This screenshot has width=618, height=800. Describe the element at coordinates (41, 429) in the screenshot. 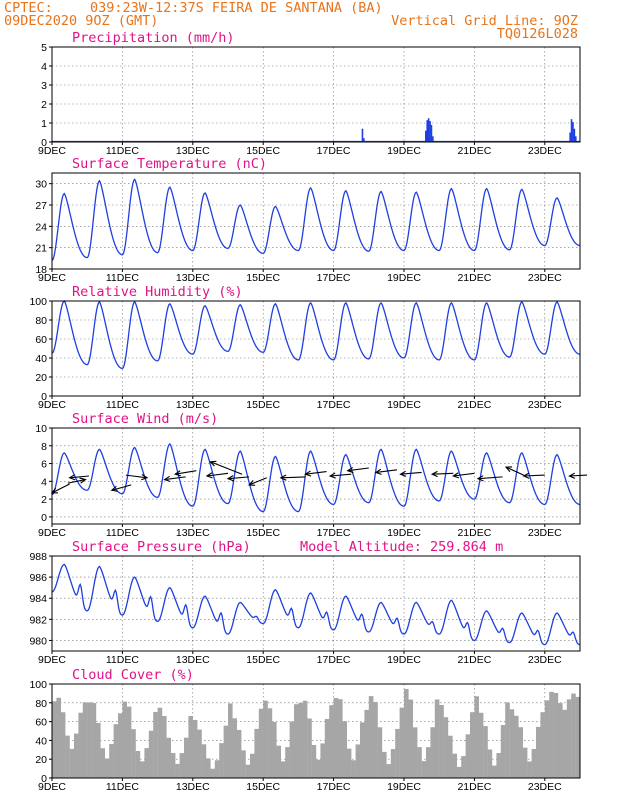

I see `y-tick-label: 10` at that location.